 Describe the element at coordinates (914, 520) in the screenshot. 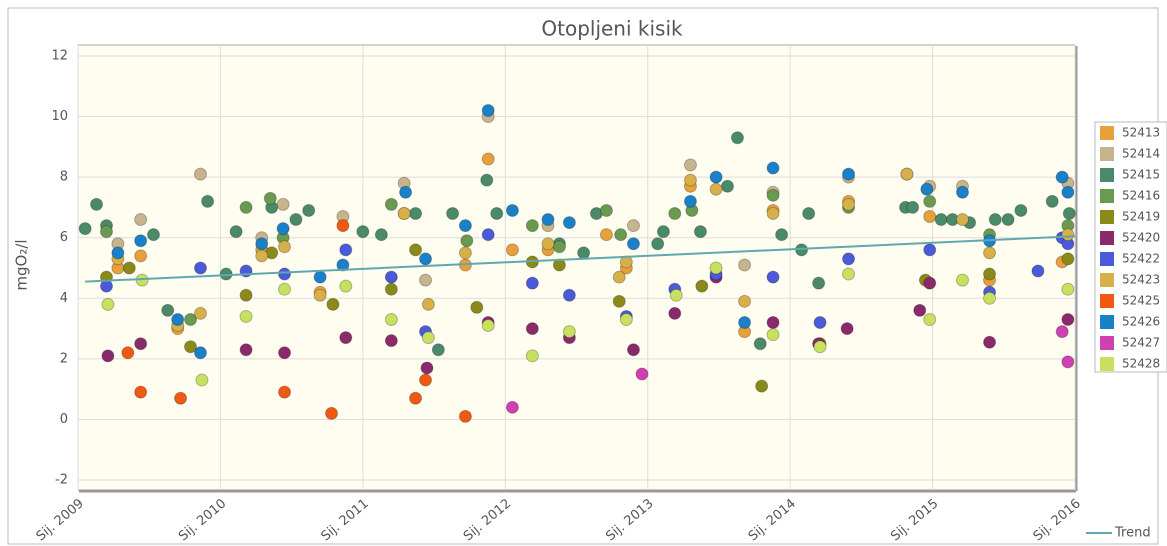

I see `x-tick-label: Sij. 2015` at that location.